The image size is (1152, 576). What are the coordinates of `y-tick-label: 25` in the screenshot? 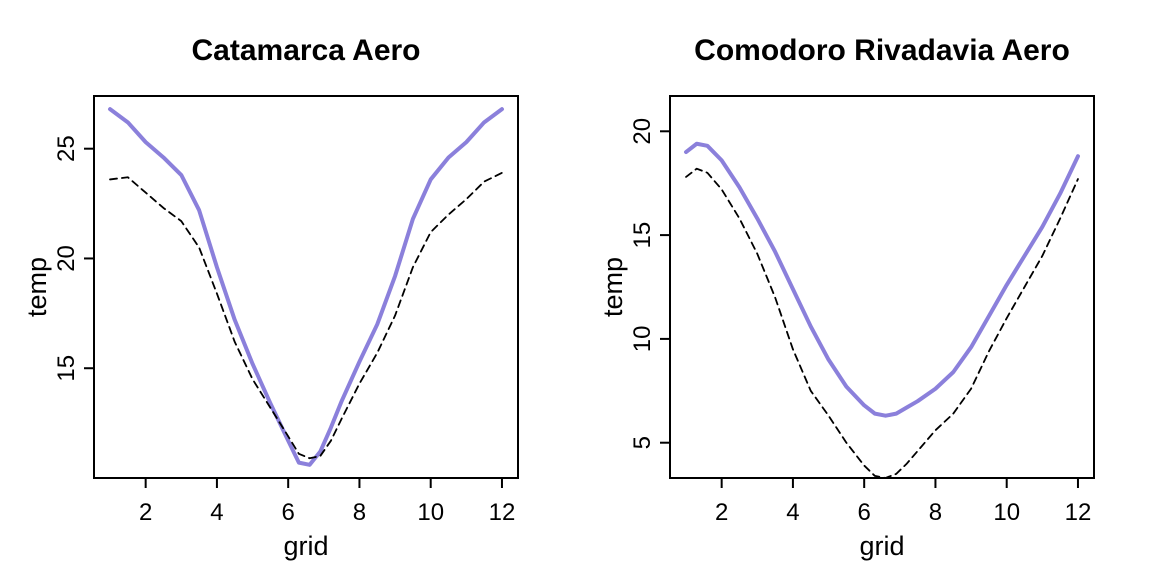 It's located at (66, 148).